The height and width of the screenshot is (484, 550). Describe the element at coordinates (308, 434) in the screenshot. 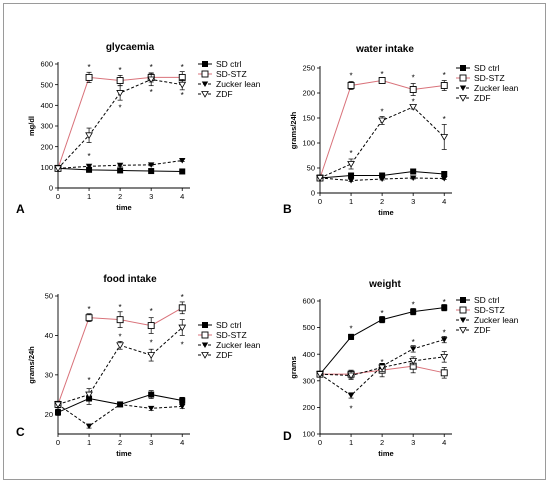

I see `y-tick-label: 100` at that location.